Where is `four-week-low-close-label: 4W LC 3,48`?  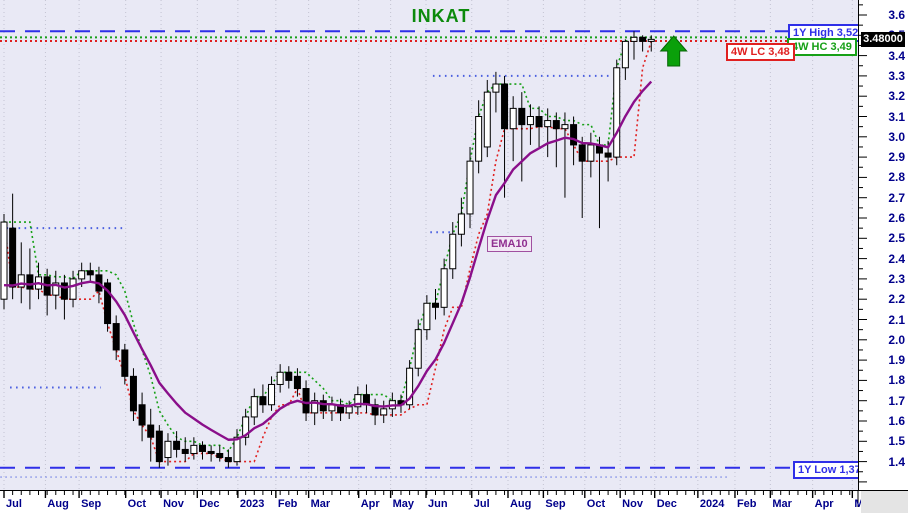
four-week-low-close-label: 4W LC 3,48 is located at coordinates (760, 52).